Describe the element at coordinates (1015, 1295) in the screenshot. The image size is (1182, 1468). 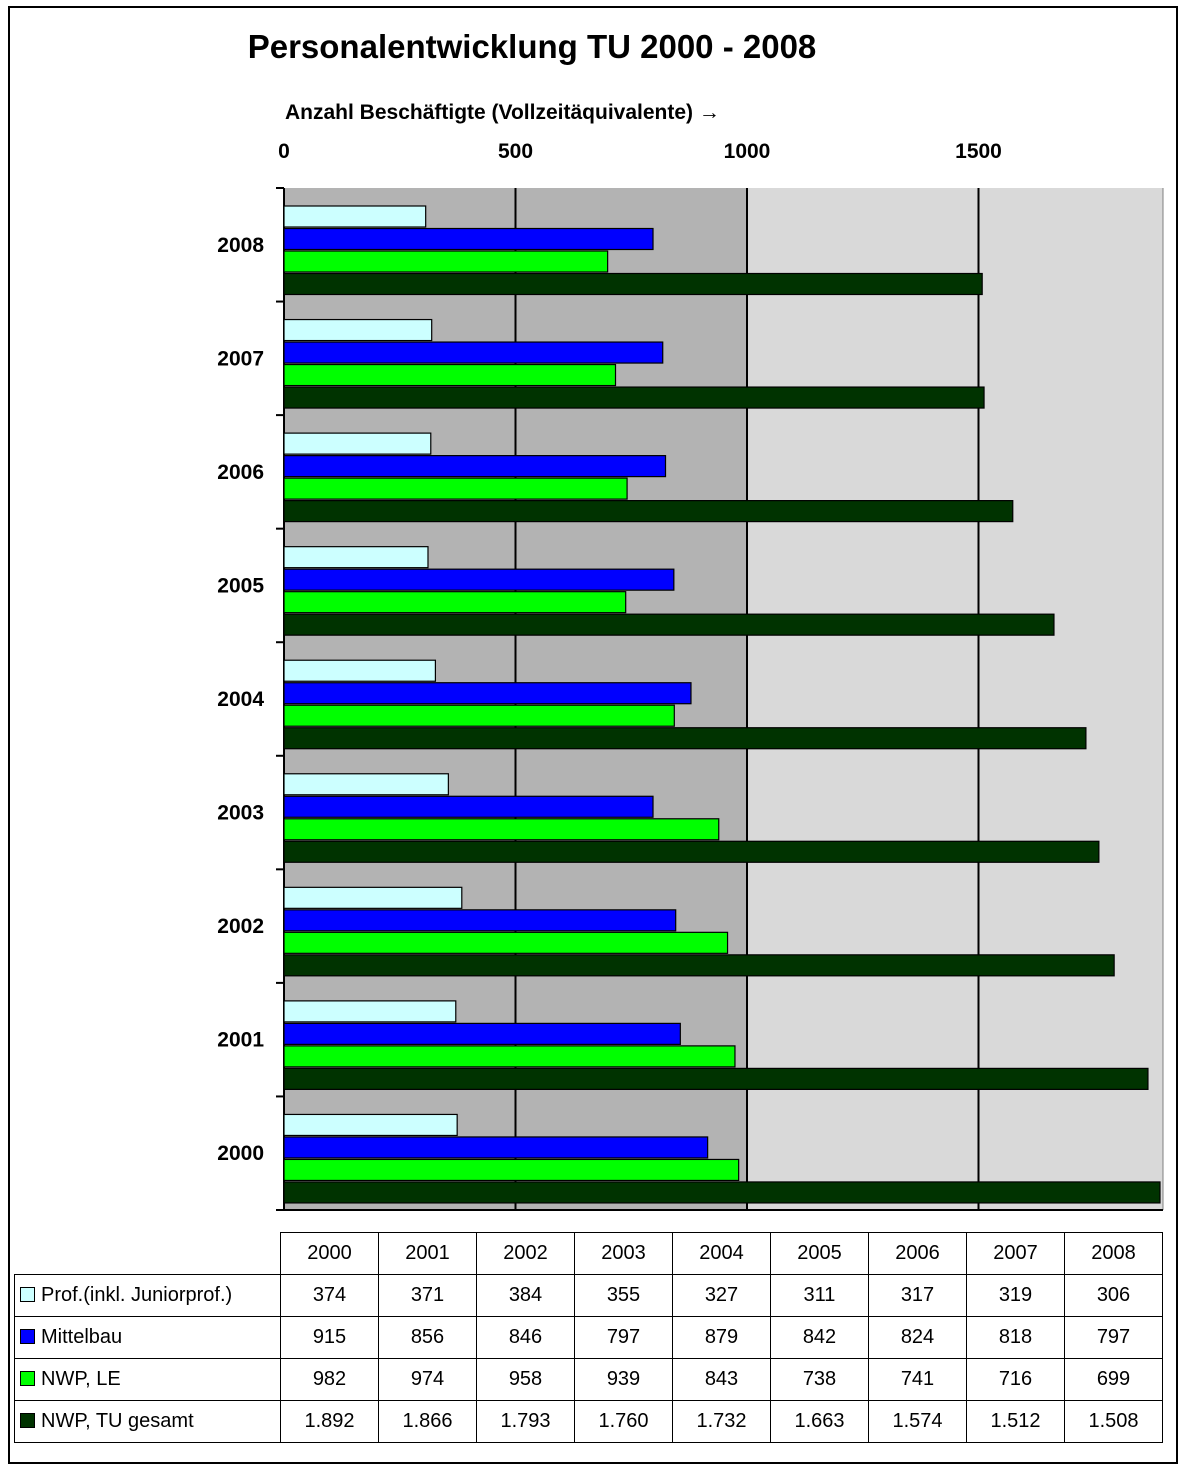
I see `table-cell: 319` at that location.